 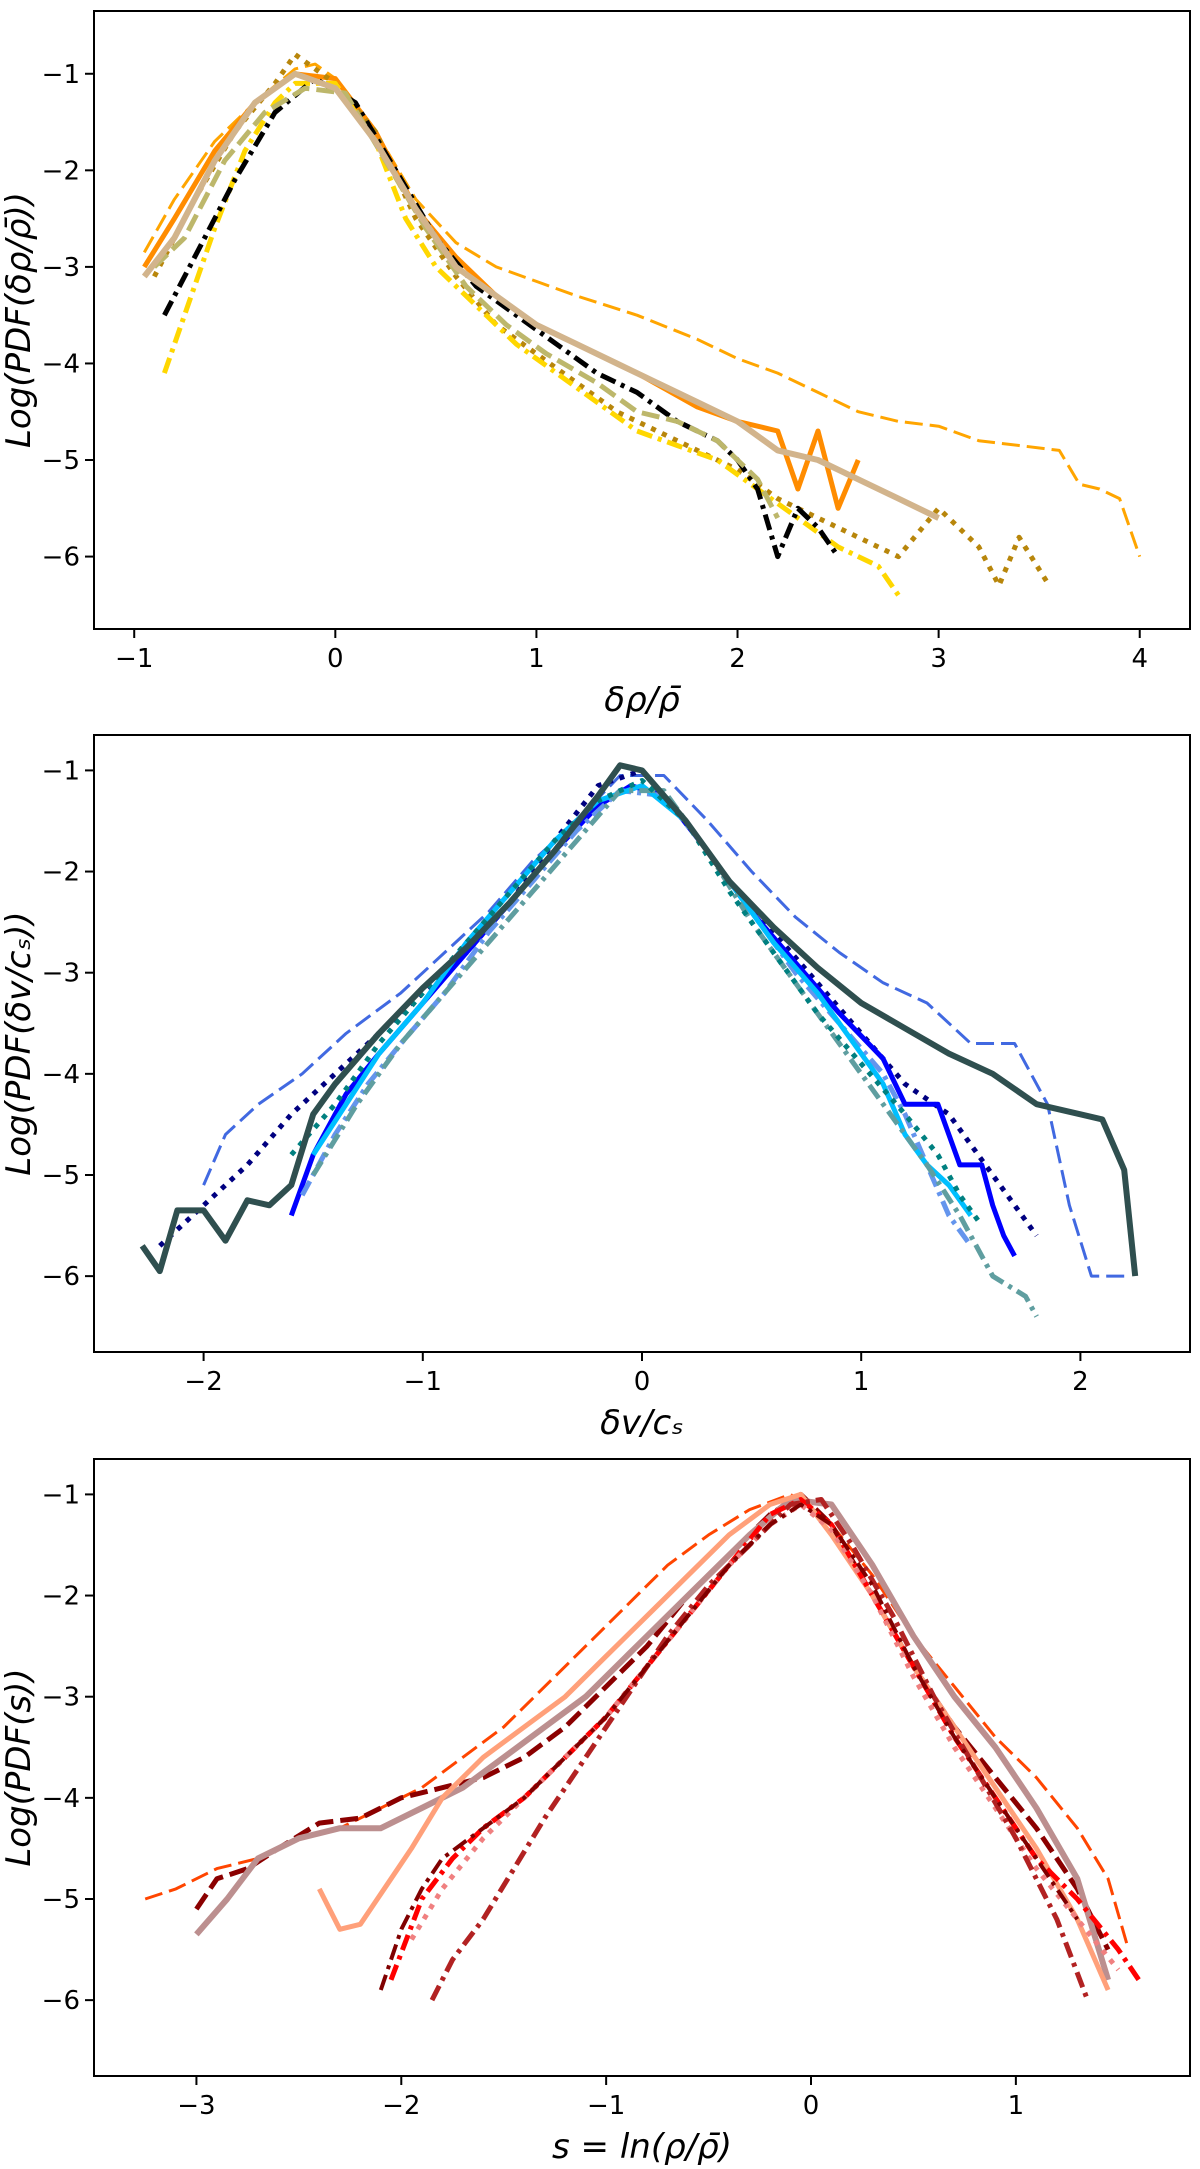 What do you see at coordinates (1139, 659) in the screenshot?
I see `density-contrast-x-tick-label: 4` at bounding box center [1139, 659].